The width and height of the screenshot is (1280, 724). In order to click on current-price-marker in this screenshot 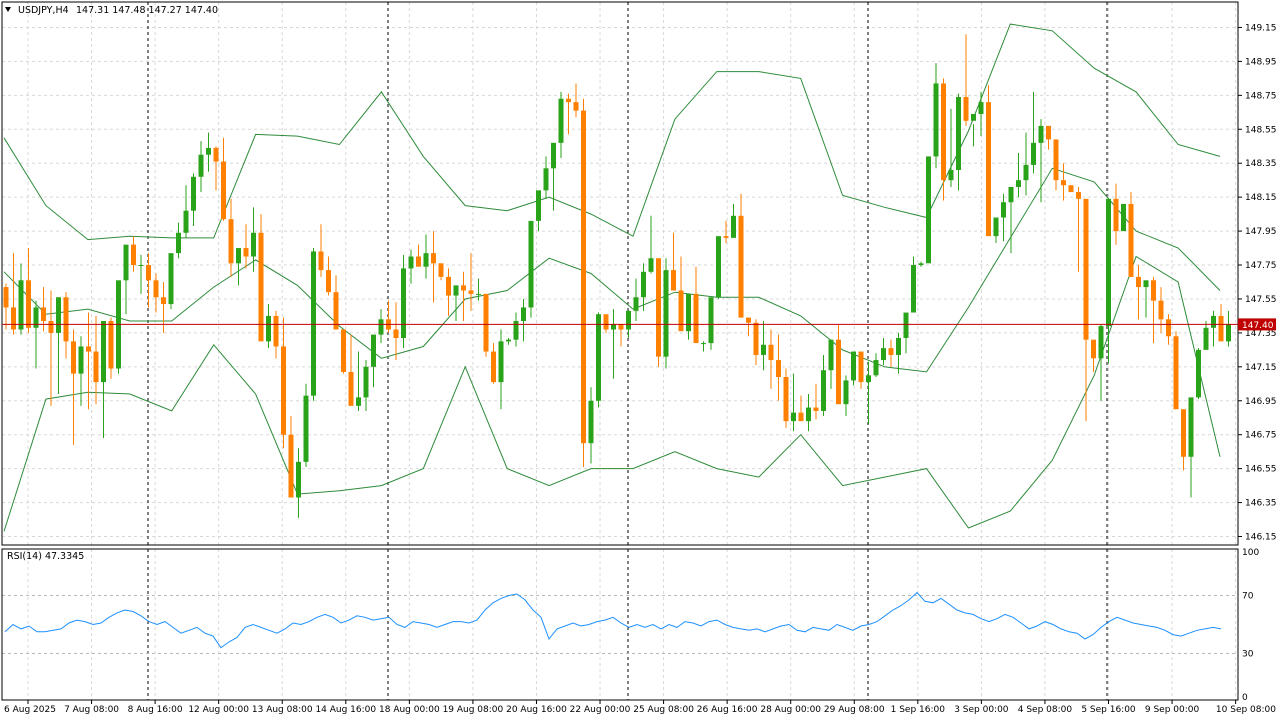, I will do `click(1257, 324)`.